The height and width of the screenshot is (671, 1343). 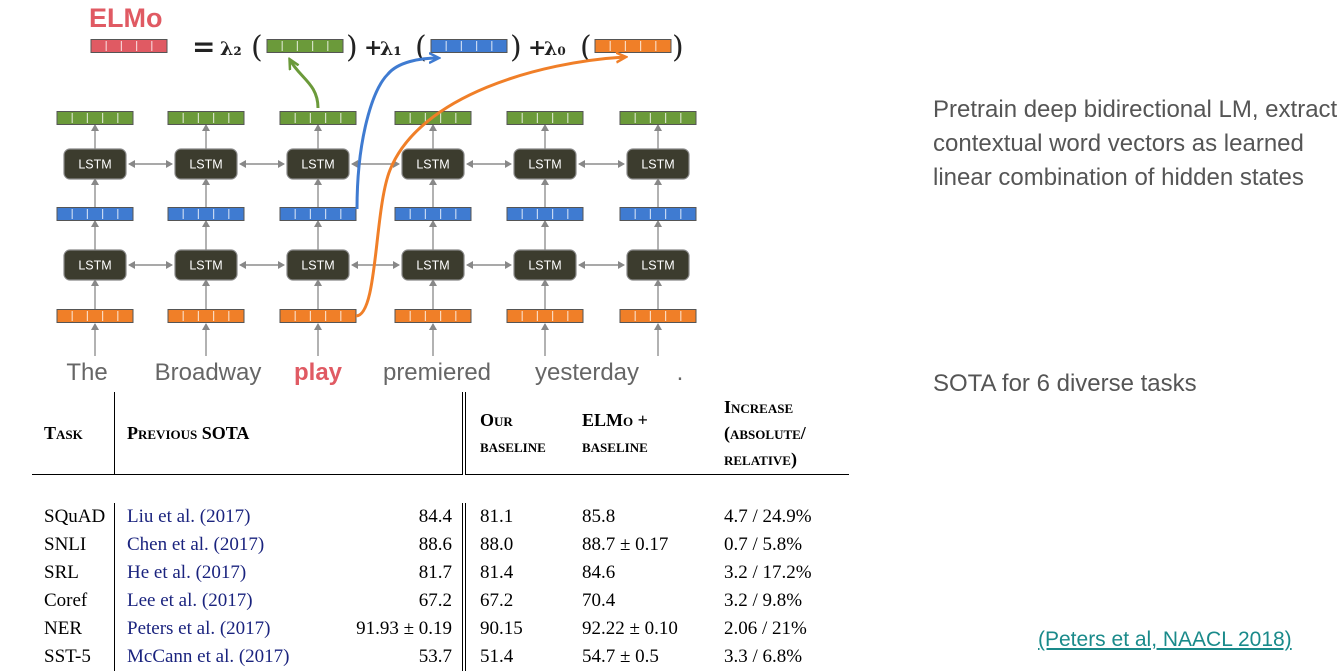 I want to click on task-cell: SRL, so click(x=61, y=572).